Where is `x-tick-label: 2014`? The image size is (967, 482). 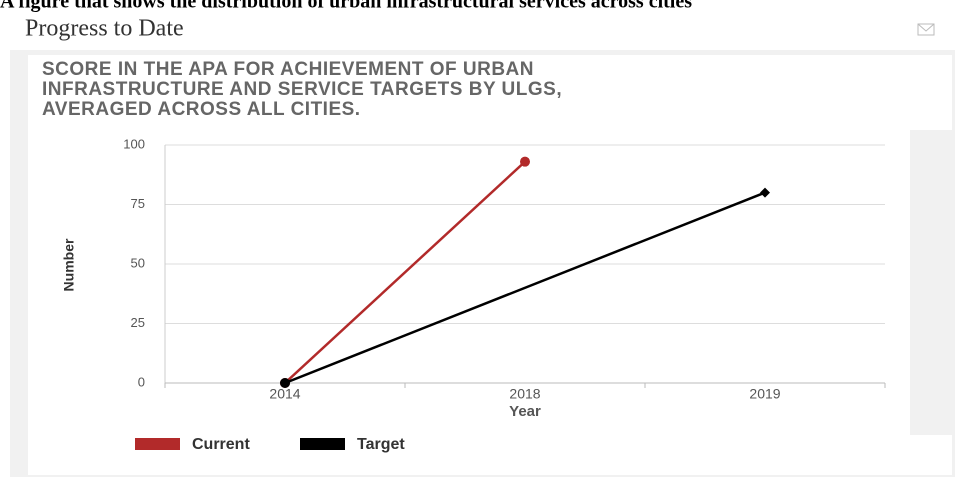 x-tick-label: 2014 is located at coordinates (284, 394).